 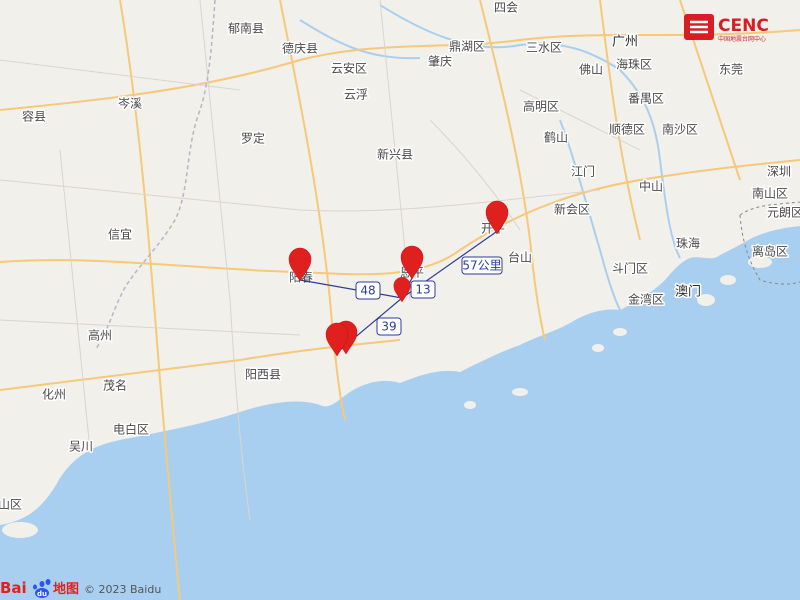 I want to click on distance-label-text: 57公里, so click(x=481, y=266).